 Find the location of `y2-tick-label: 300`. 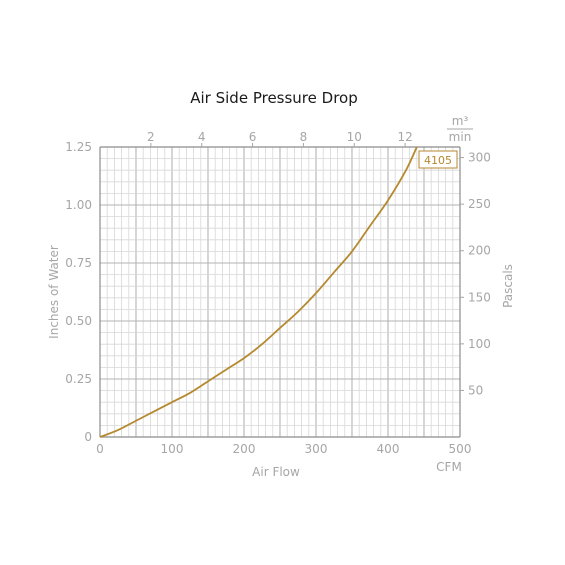

y2-tick-label: 300 is located at coordinates (479, 158).